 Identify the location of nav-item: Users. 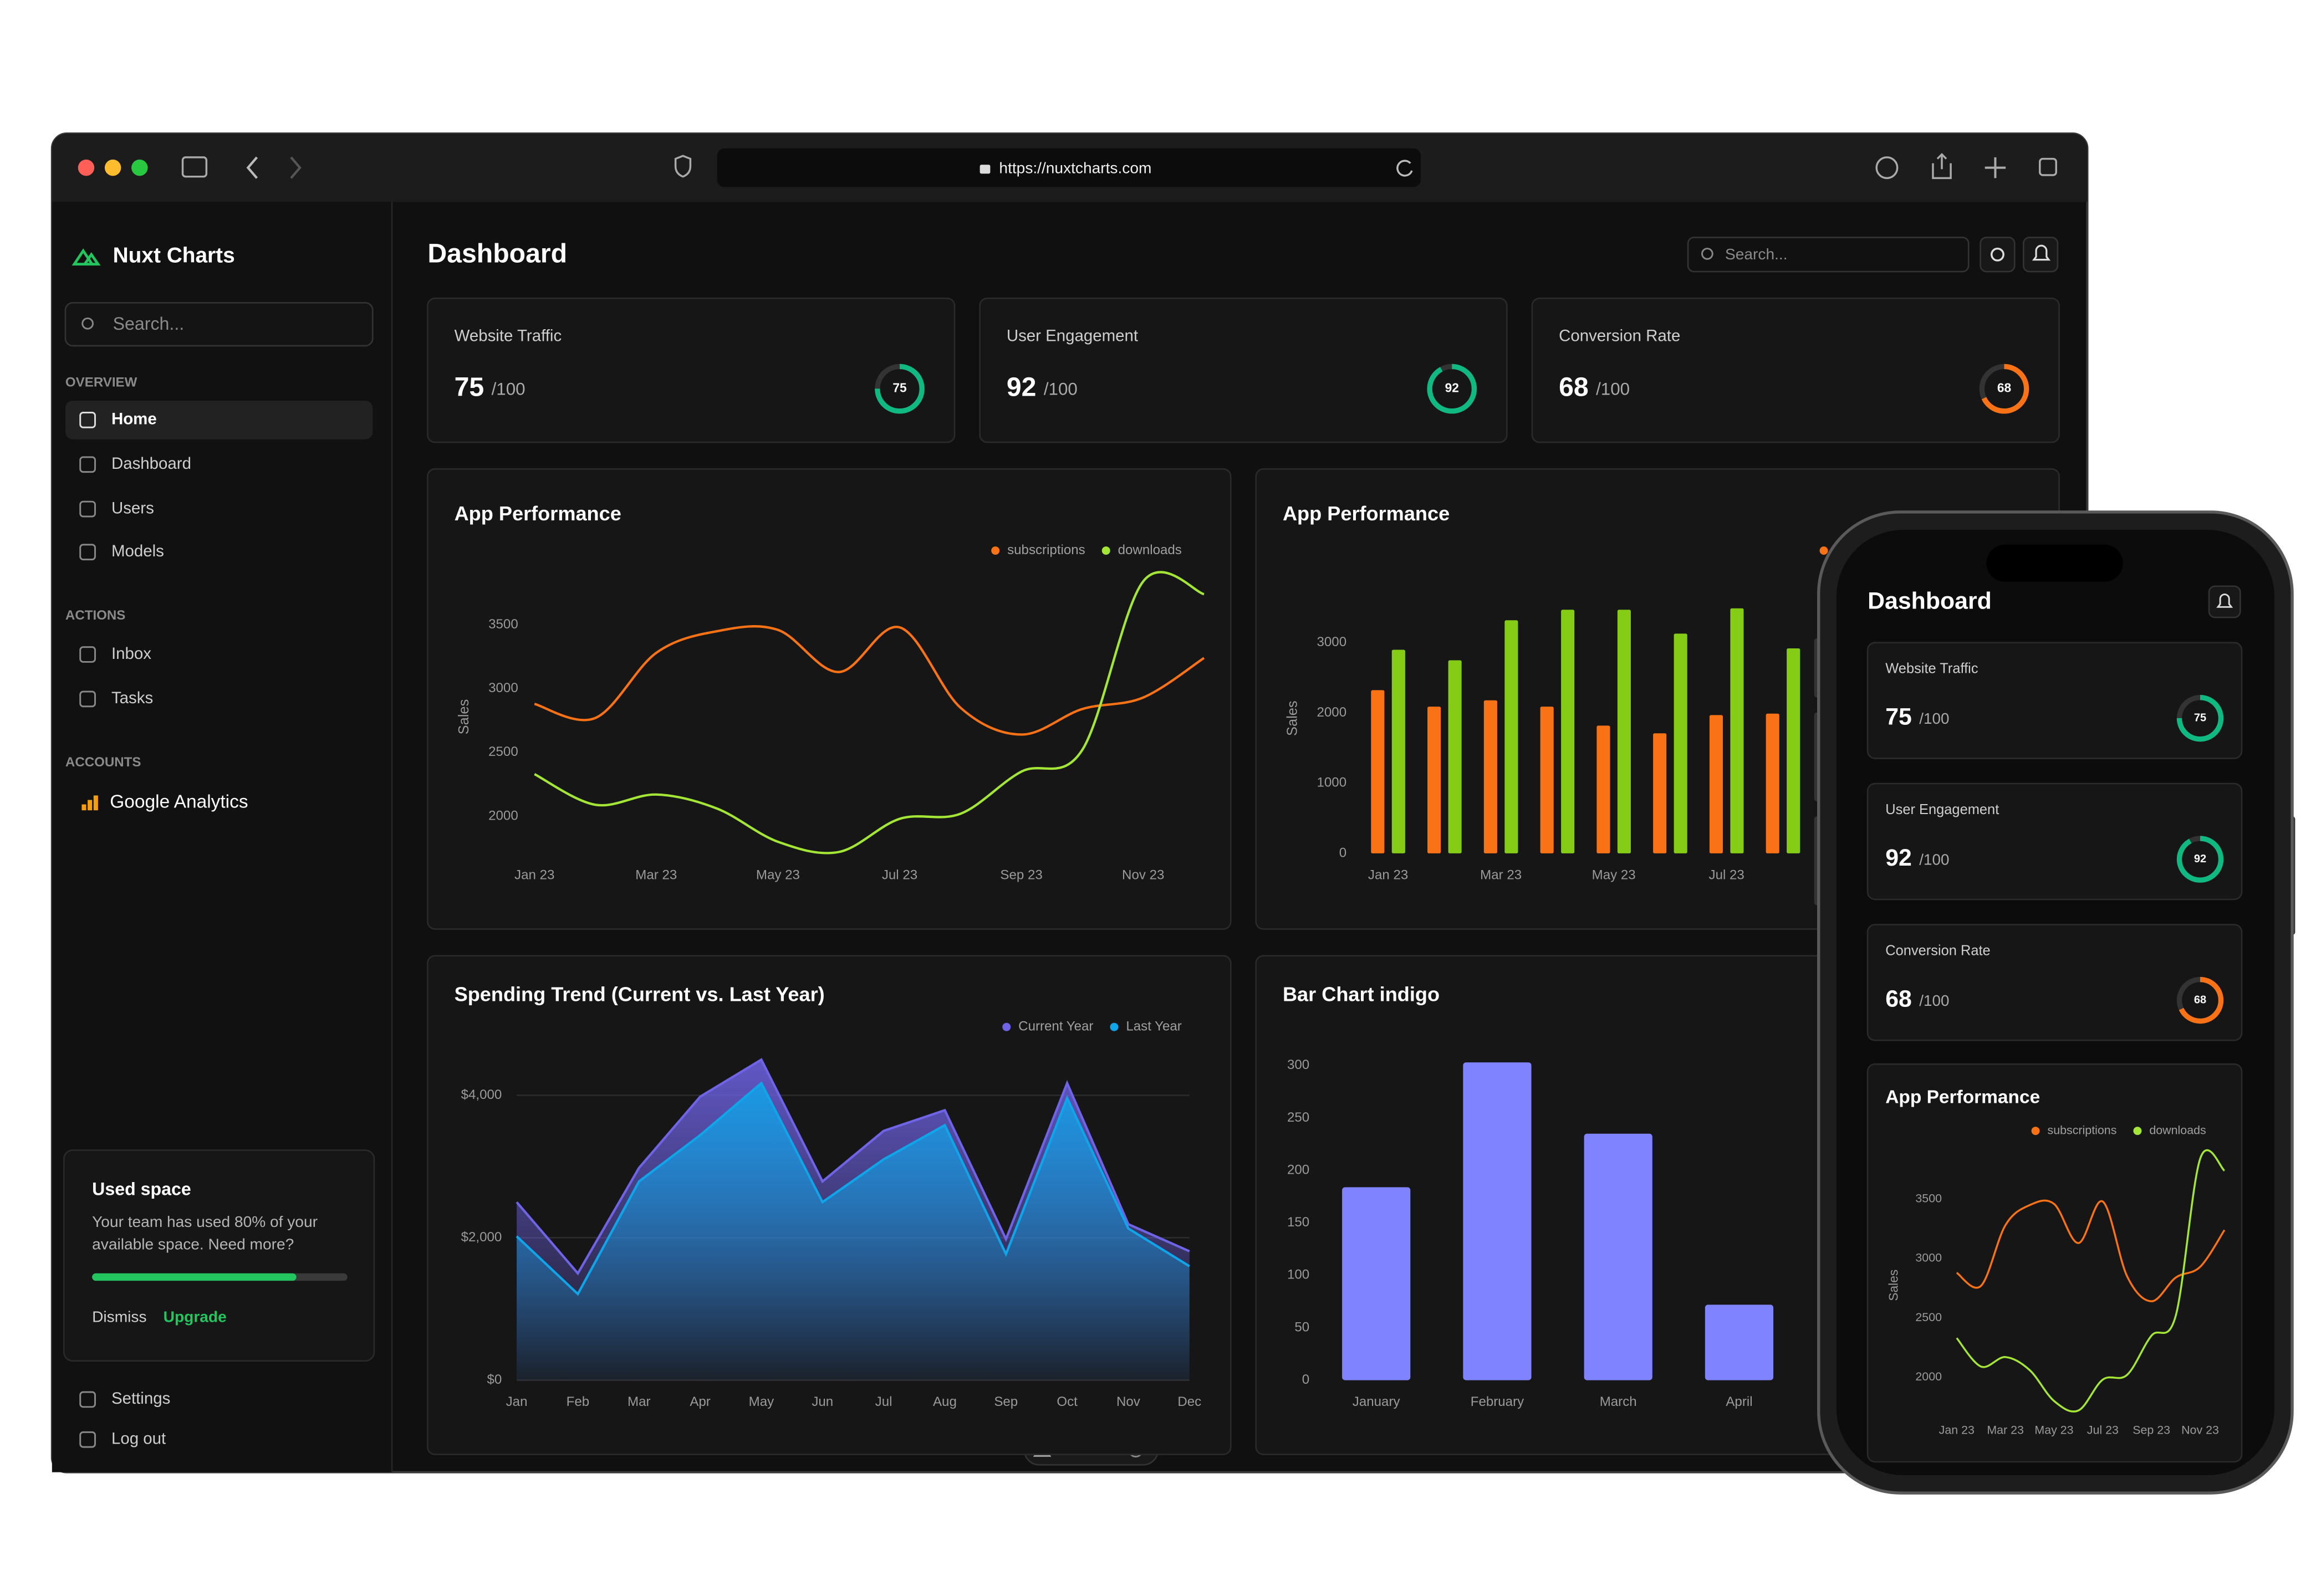
(132, 508).